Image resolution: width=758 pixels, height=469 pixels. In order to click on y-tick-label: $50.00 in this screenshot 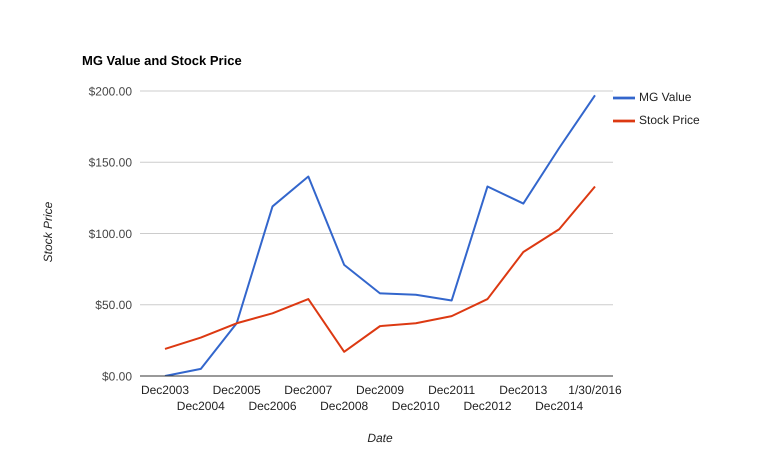, I will do `click(113, 305)`.